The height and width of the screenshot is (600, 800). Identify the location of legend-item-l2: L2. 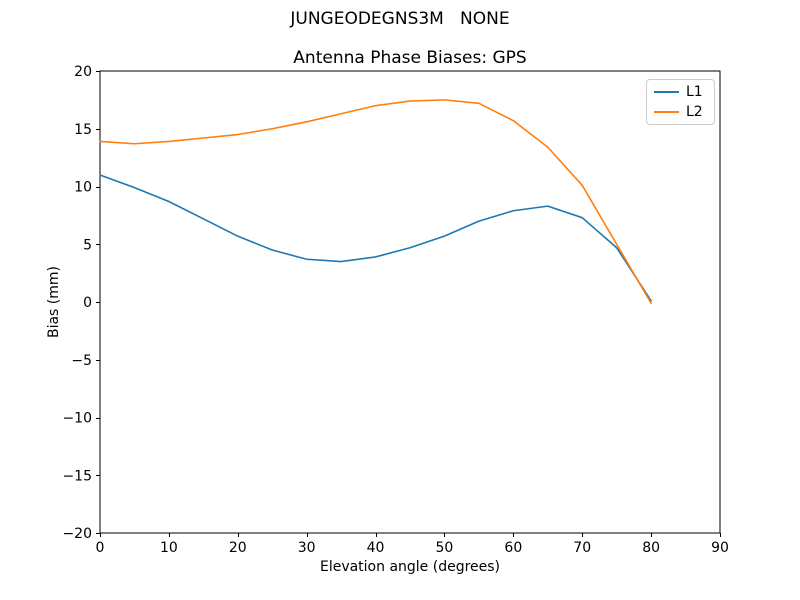
(680, 112).